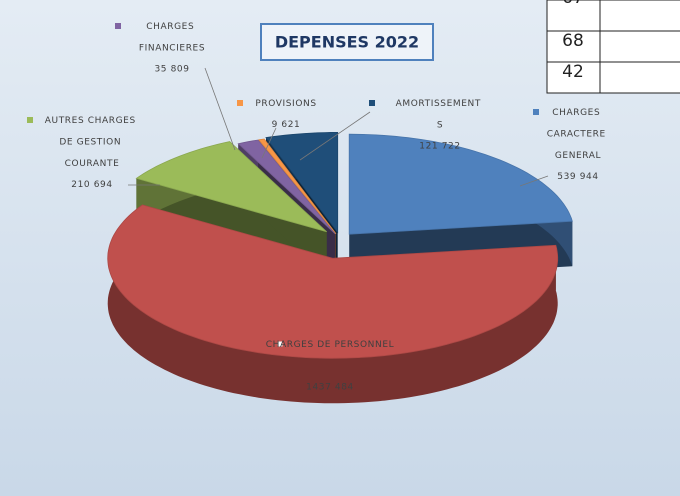 This screenshot has height=496, width=680. What do you see at coordinates (285, 104) in the screenshot?
I see `category-label: PROVISIONS` at bounding box center [285, 104].